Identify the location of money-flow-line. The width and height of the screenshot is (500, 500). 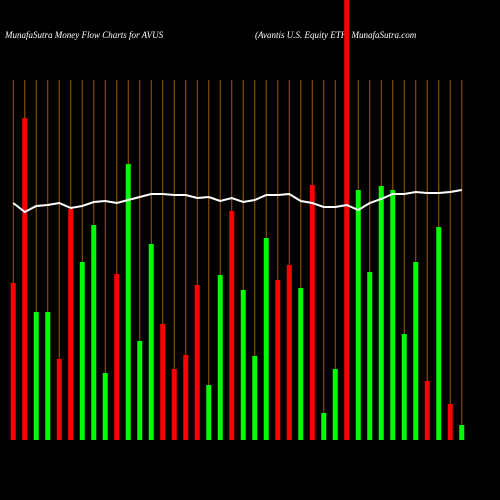
(237, 201).